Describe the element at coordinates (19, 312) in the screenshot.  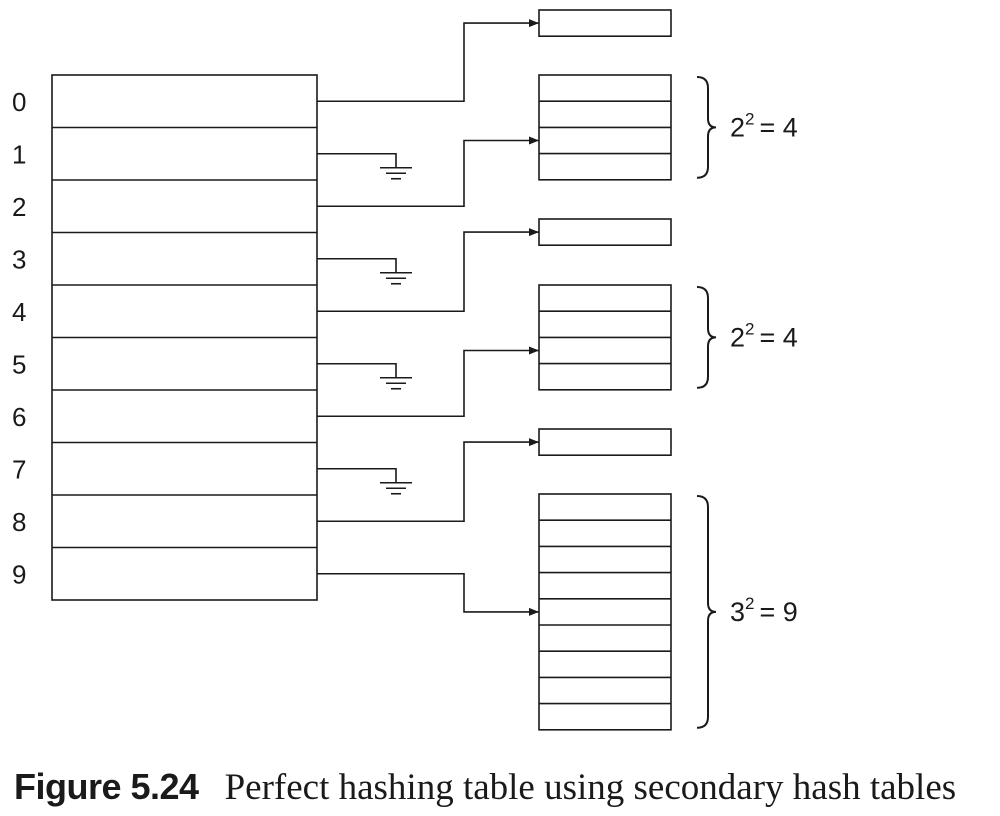
I see `slot-index: 4` at that location.